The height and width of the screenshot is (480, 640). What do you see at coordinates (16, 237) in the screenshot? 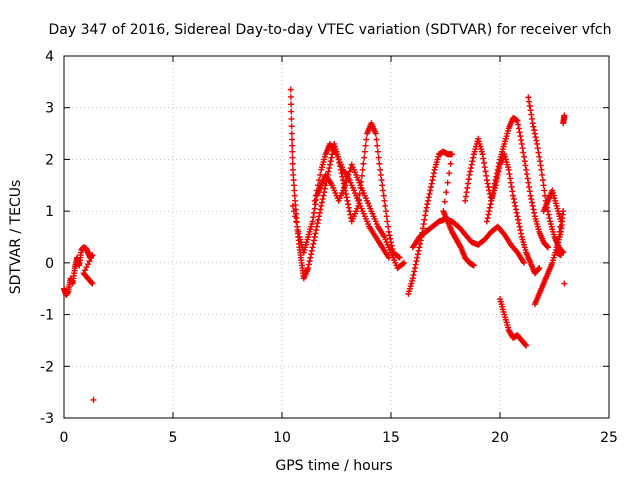
I see `y-axis-label: SDTVAR / TECUs` at bounding box center [16, 237].